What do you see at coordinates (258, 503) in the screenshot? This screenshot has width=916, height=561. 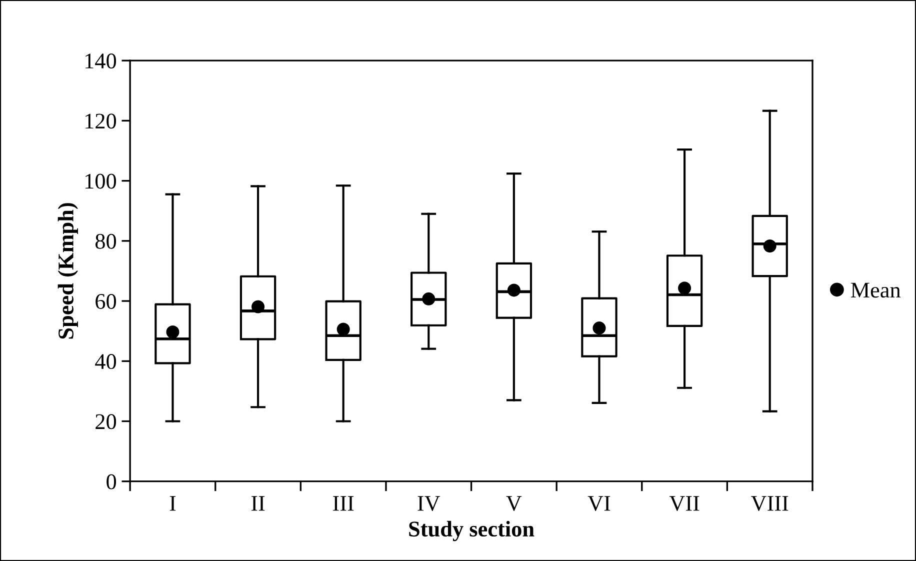 I see `x-tick-label: II` at bounding box center [258, 503].